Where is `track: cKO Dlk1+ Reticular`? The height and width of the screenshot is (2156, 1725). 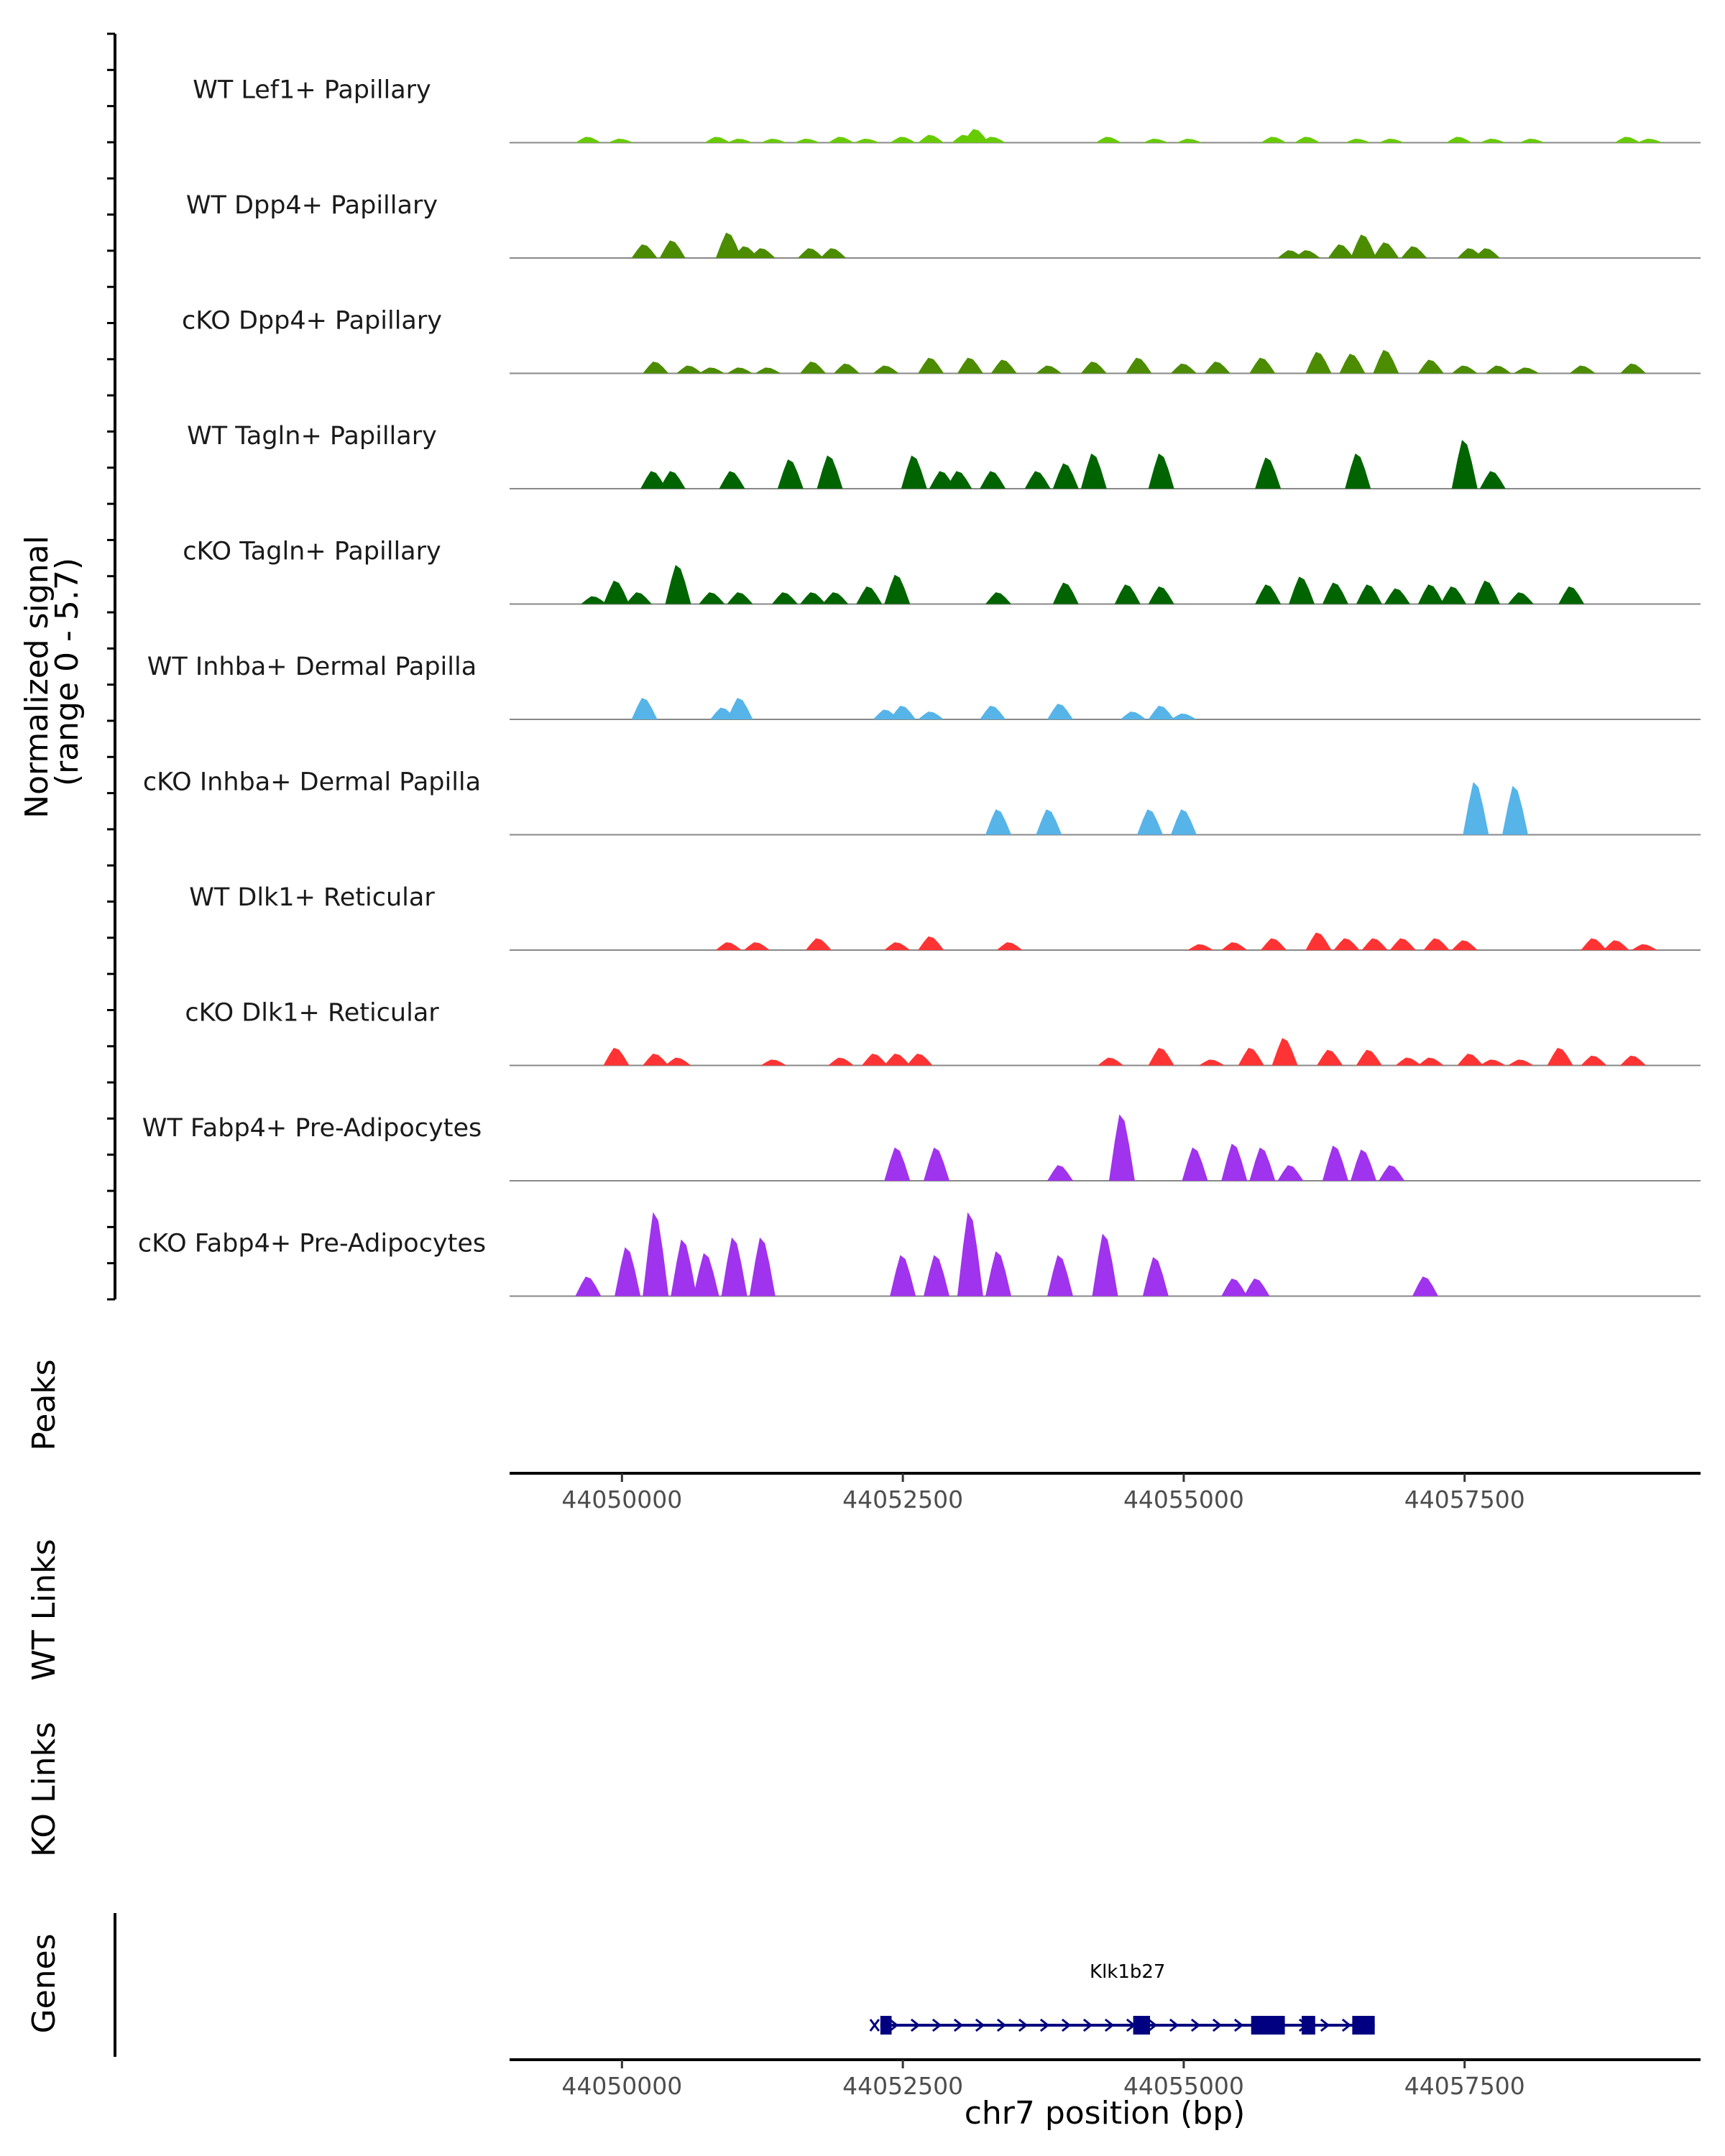 track: cKO Dlk1+ Reticular is located at coordinates (943, 1033).